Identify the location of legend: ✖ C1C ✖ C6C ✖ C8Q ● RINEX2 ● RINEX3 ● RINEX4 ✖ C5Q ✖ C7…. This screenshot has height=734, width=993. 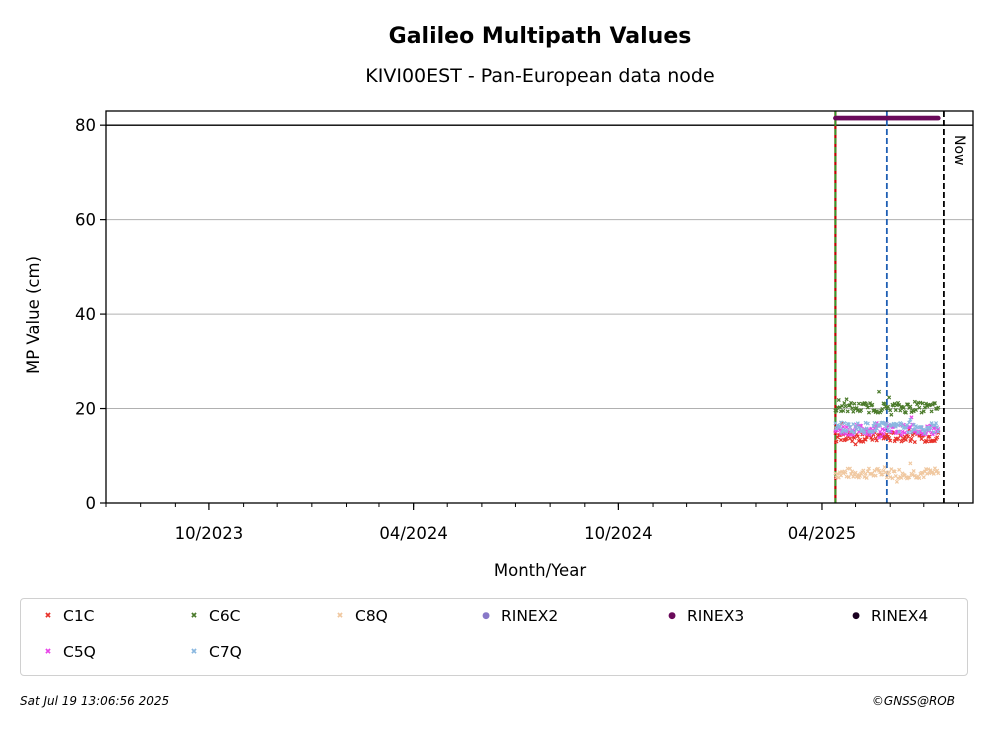
(494, 637).